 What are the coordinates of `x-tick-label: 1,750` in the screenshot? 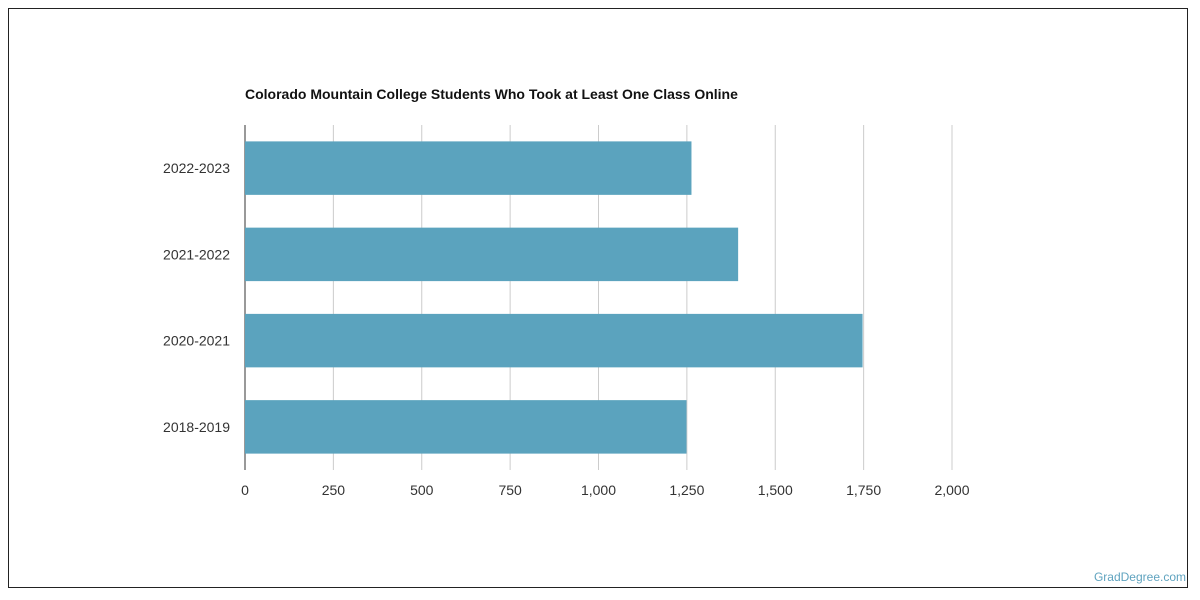 It's located at (863, 490).